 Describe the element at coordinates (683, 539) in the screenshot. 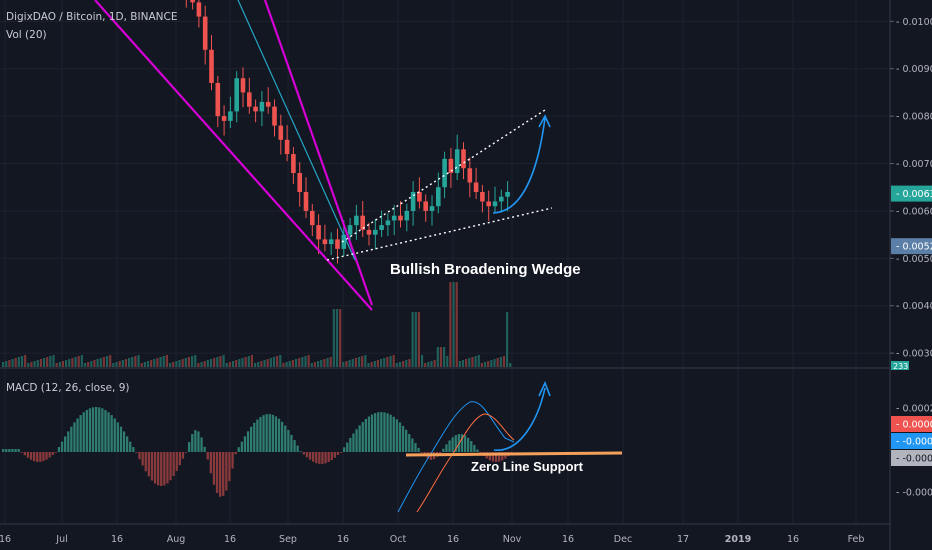

I see `x-tick-label: 17` at that location.